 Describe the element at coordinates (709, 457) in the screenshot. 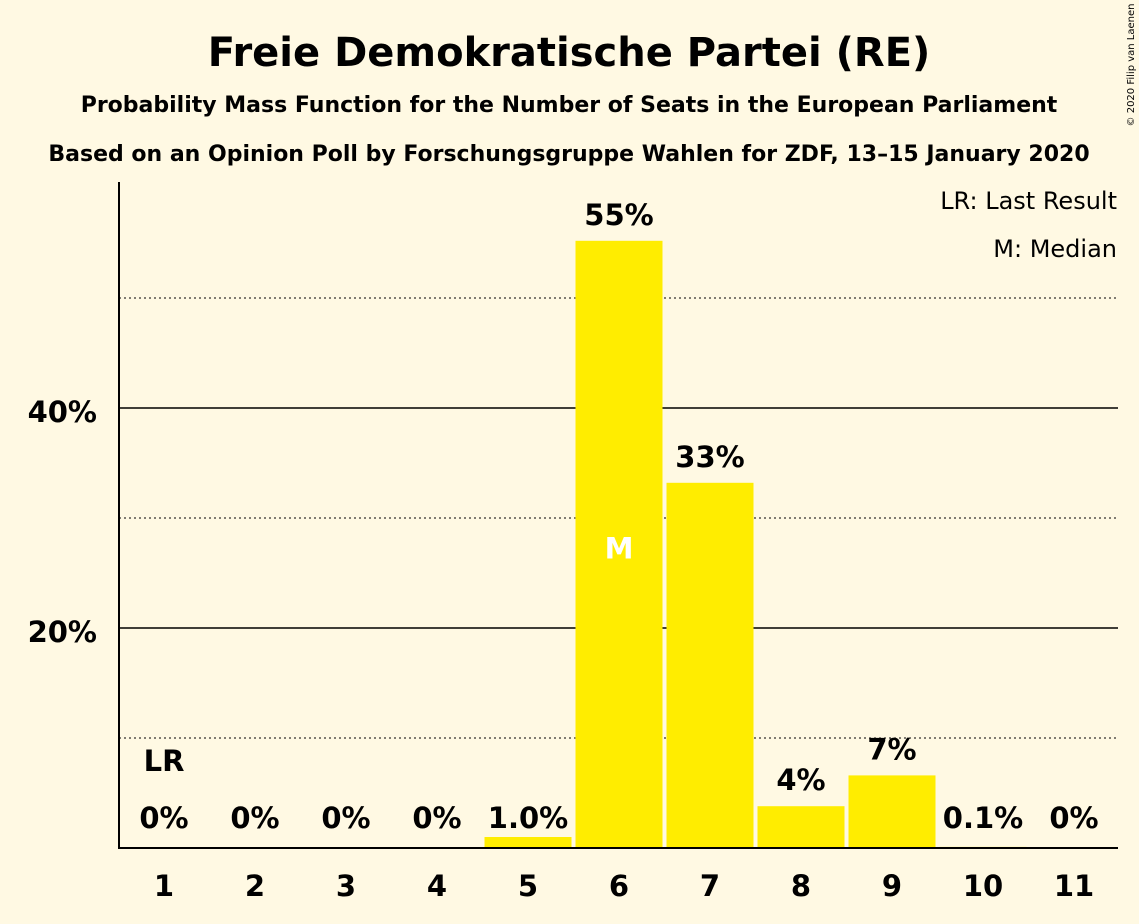

I see `data-label-7: 33%` at that location.